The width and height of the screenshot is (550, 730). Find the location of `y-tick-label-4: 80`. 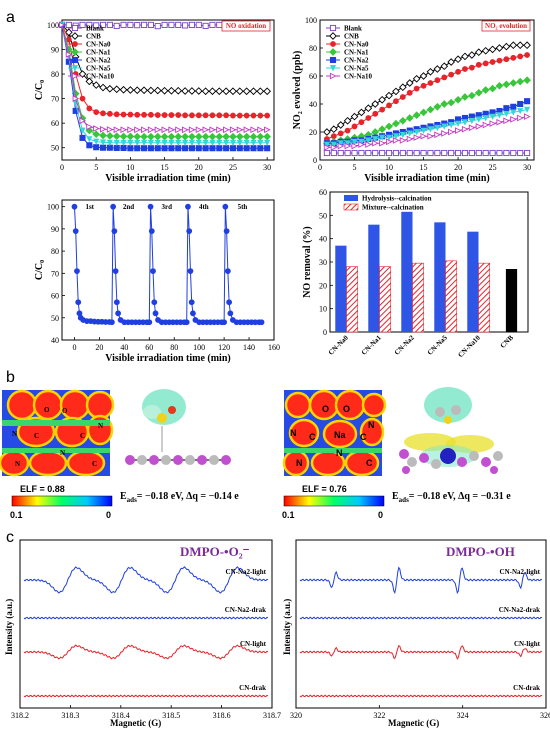

y-tick-label-4: 80 is located at coordinates (313, 48).